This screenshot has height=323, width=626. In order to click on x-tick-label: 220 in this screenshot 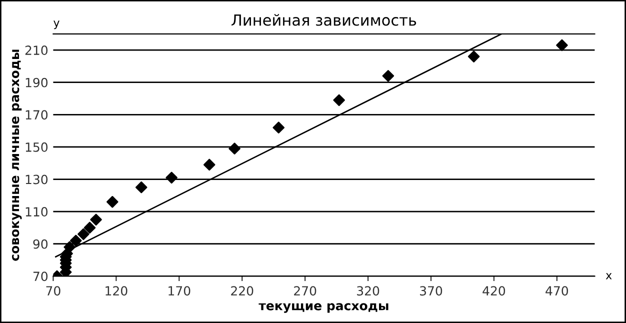, I will do `click(242, 291)`.